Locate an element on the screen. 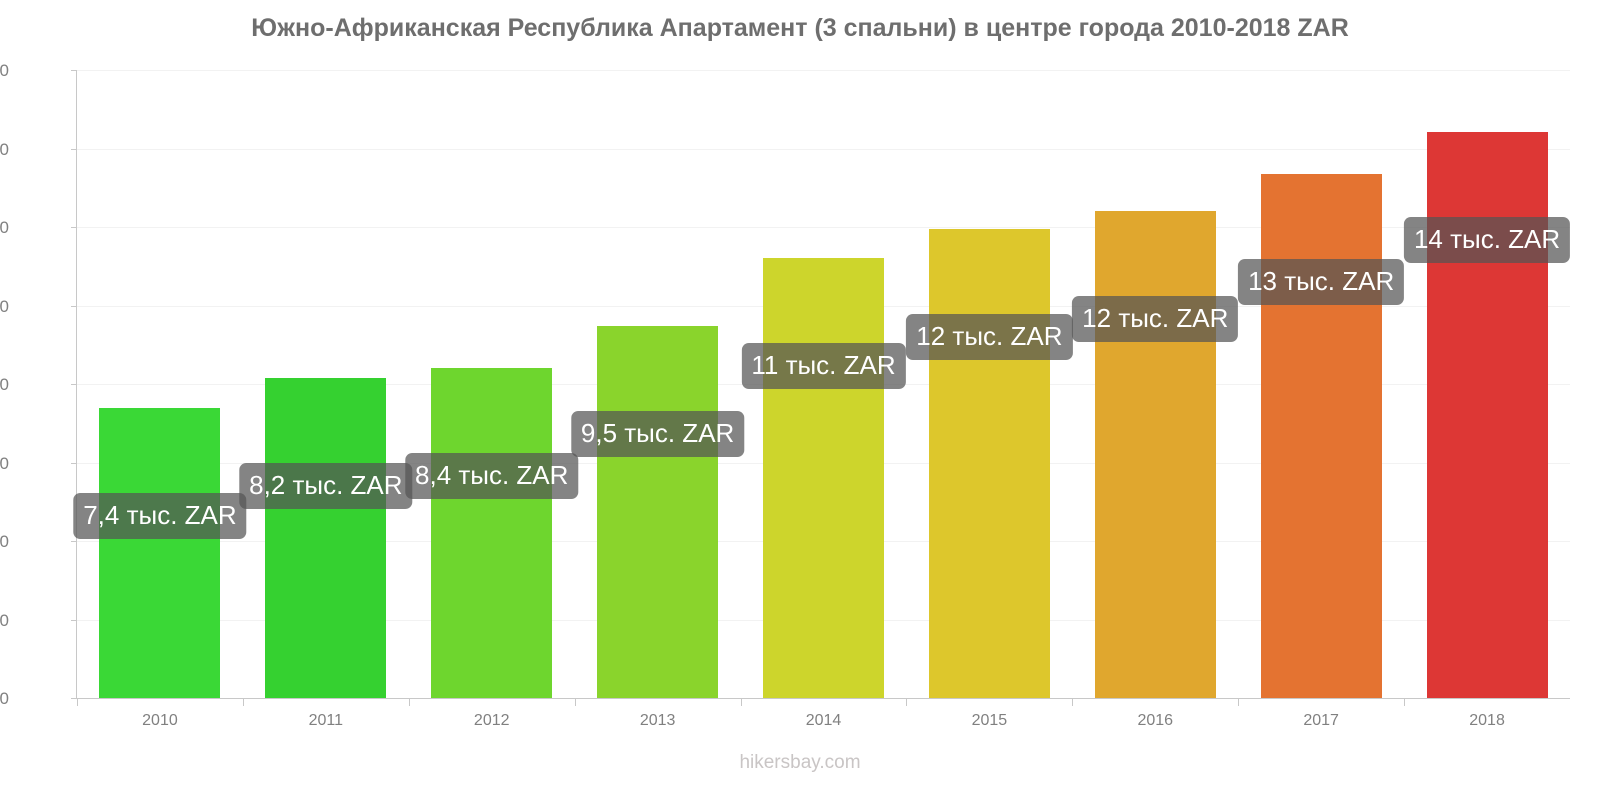 This screenshot has width=1600, height=800. bar-2011 is located at coordinates (326, 538).